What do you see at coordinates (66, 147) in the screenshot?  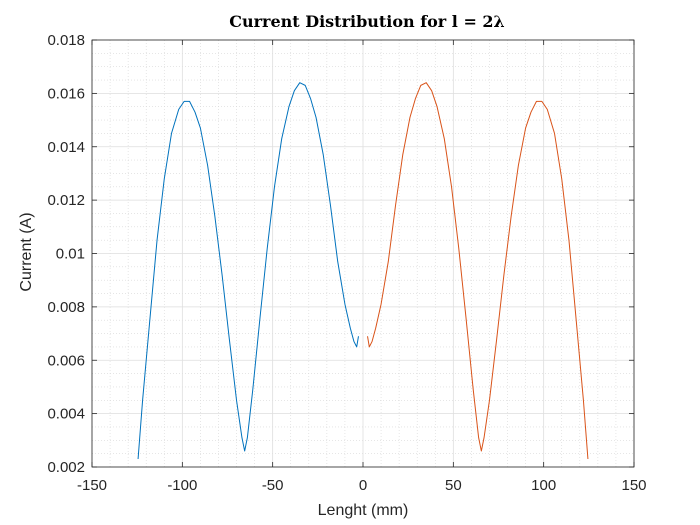 I see `y-tick-label: 0.014` at bounding box center [66, 147].